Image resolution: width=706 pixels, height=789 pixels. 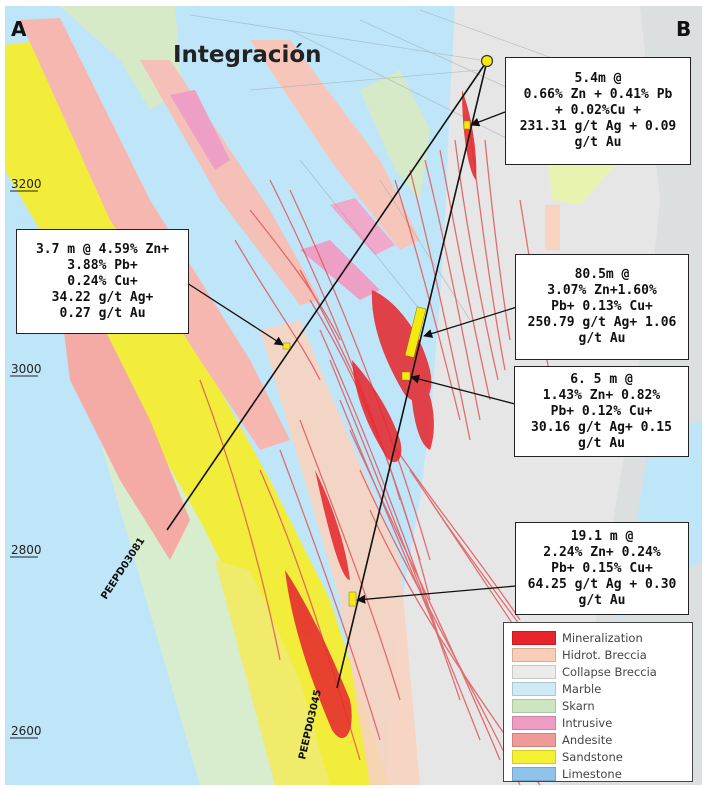 I want to click on callout-line: 3.07% Zn+1.60%, so click(x=602, y=290).